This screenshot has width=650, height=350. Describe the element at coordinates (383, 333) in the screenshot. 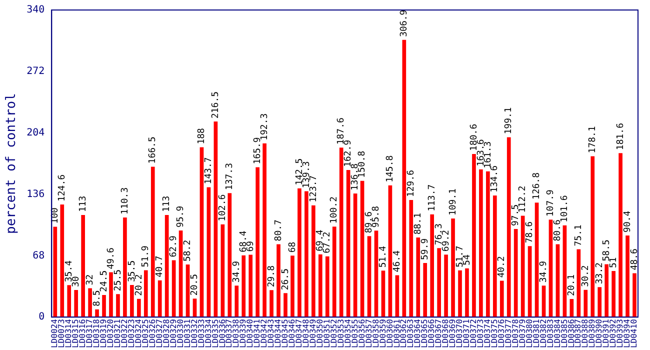

I see `x-tick-label: LD0359` at that location.